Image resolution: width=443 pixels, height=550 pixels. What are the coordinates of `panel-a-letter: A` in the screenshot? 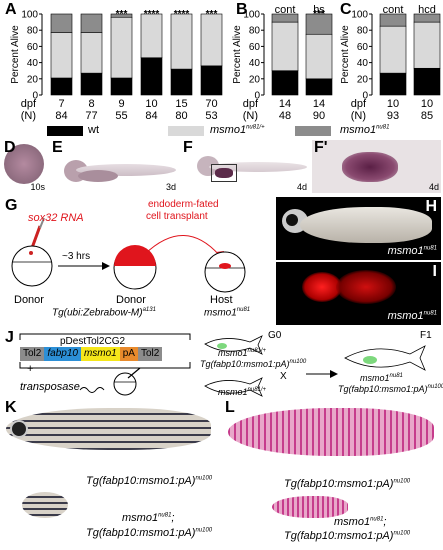 It's located at (11, 9).